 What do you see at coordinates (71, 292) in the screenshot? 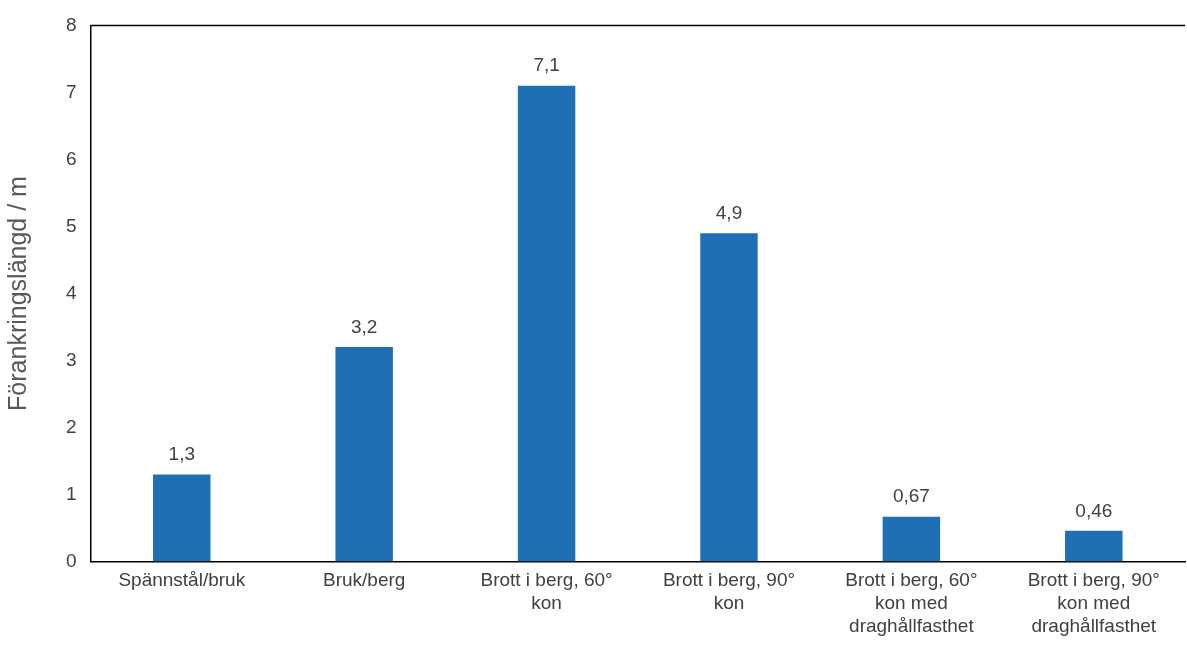
I see `y-tick-label: 4` at bounding box center [71, 292].